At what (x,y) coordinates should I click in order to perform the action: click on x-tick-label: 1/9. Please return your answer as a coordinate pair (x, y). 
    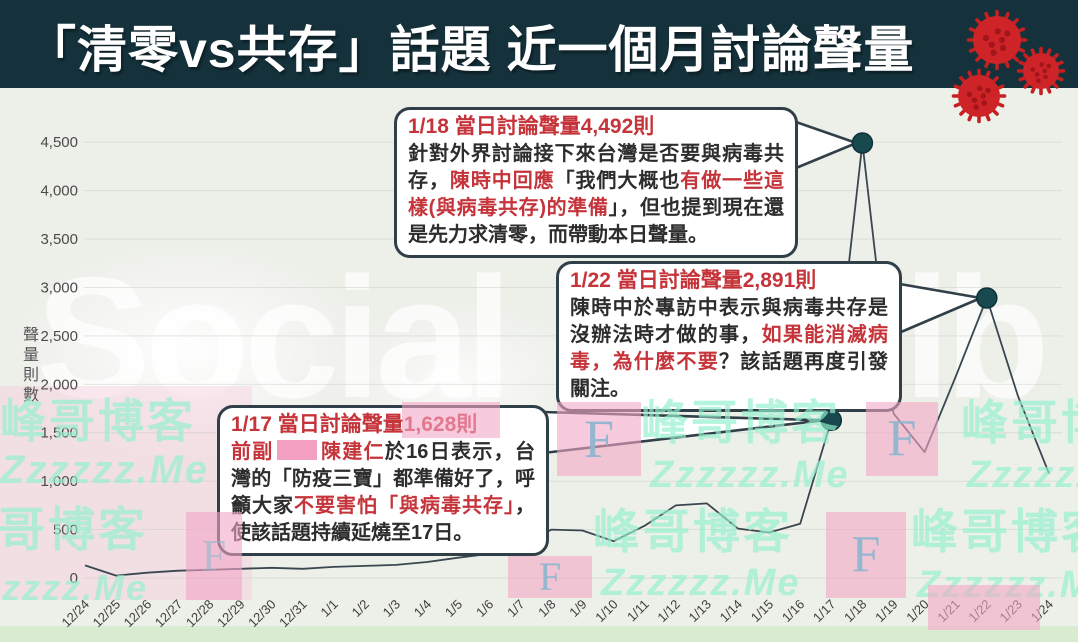
    Looking at the image, I should click on (577, 608).